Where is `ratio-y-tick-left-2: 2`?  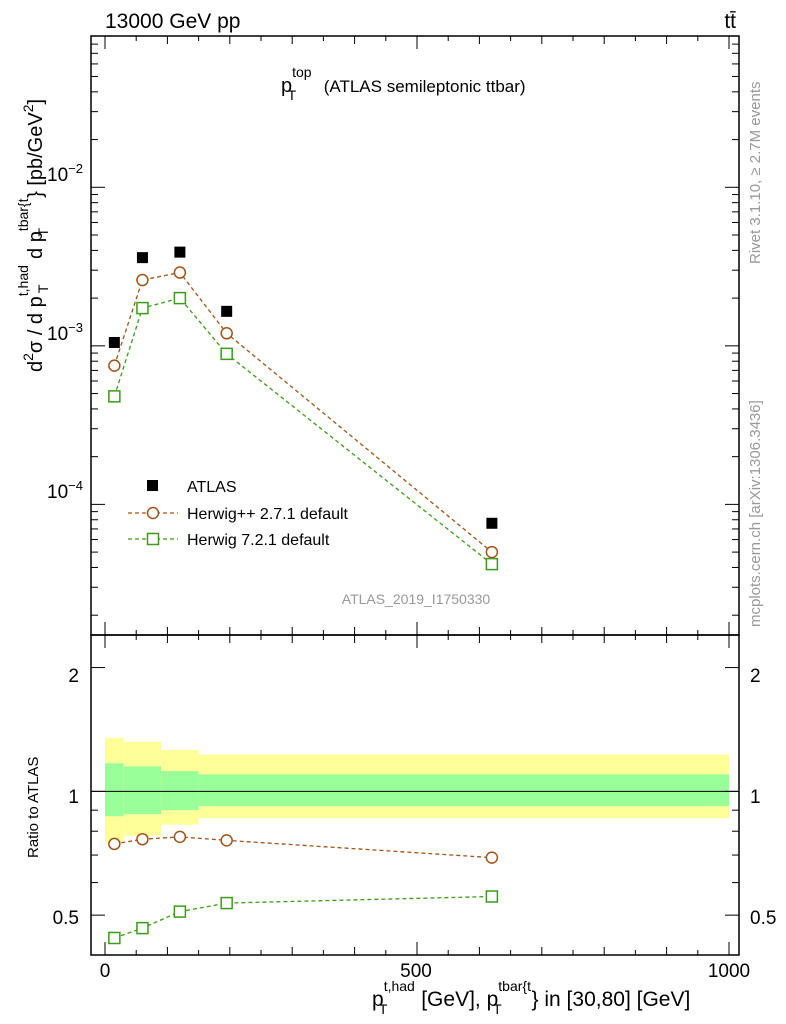 ratio-y-tick-left-2: 2 is located at coordinates (73, 676).